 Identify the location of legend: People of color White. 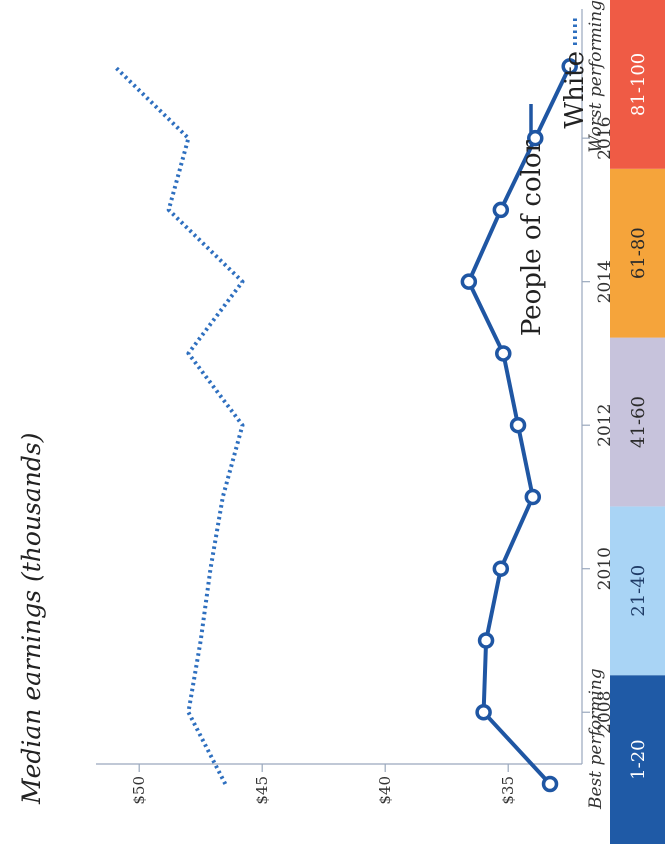
(553, 177).